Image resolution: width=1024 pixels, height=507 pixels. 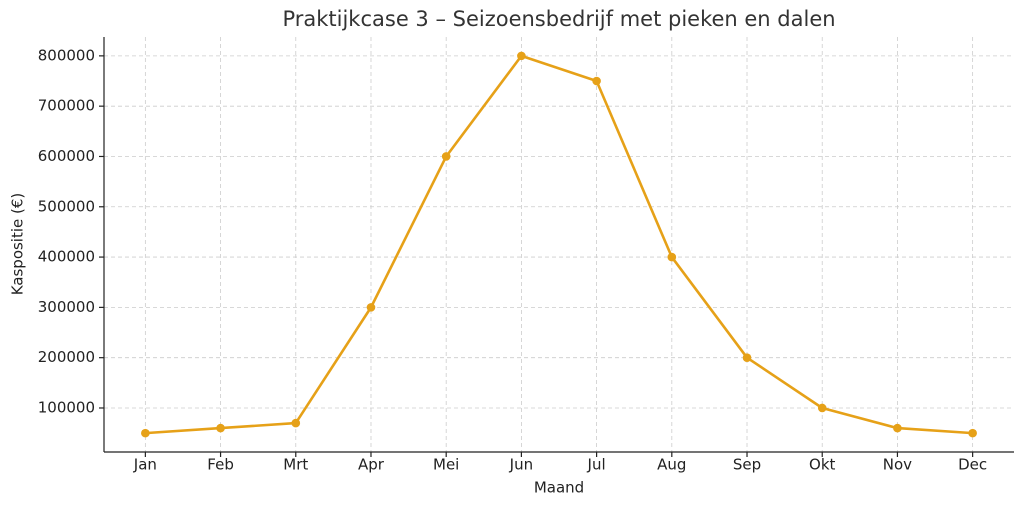 I want to click on x-tick-label: Feb, so click(x=220, y=465).